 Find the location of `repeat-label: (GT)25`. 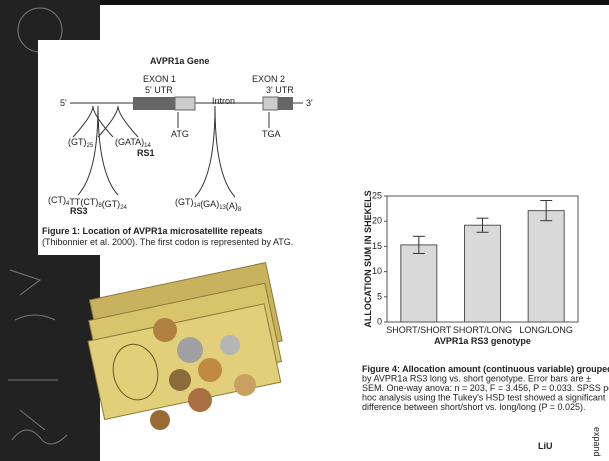

repeat-label: (GT)25 is located at coordinates (81, 143).